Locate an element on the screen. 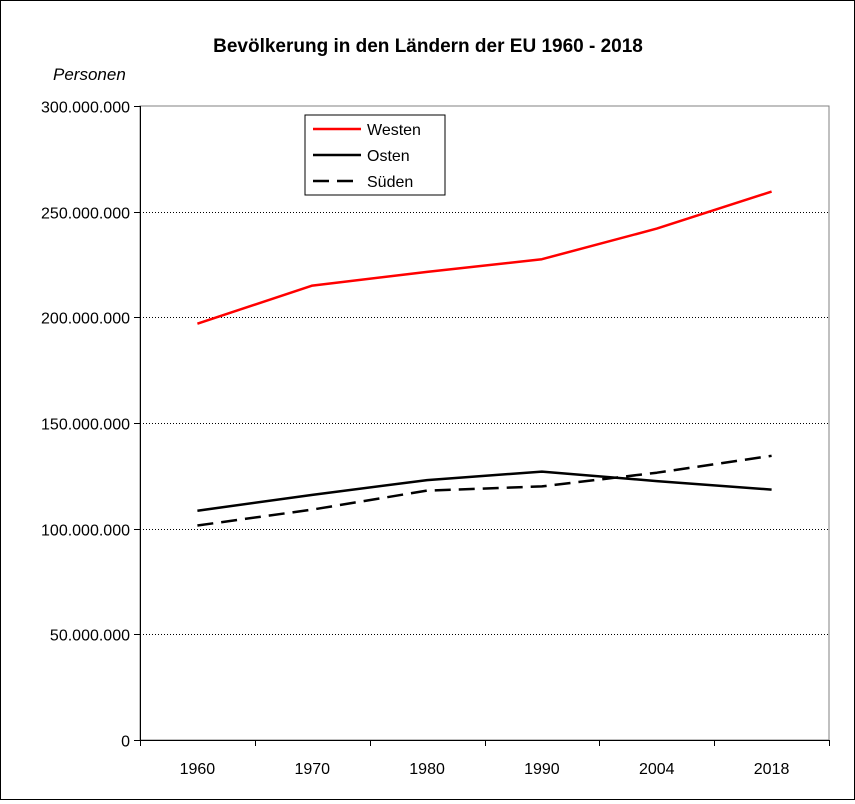 This screenshot has height=804, width=855. y-tick-label: 0 is located at coordinates (125, 742).